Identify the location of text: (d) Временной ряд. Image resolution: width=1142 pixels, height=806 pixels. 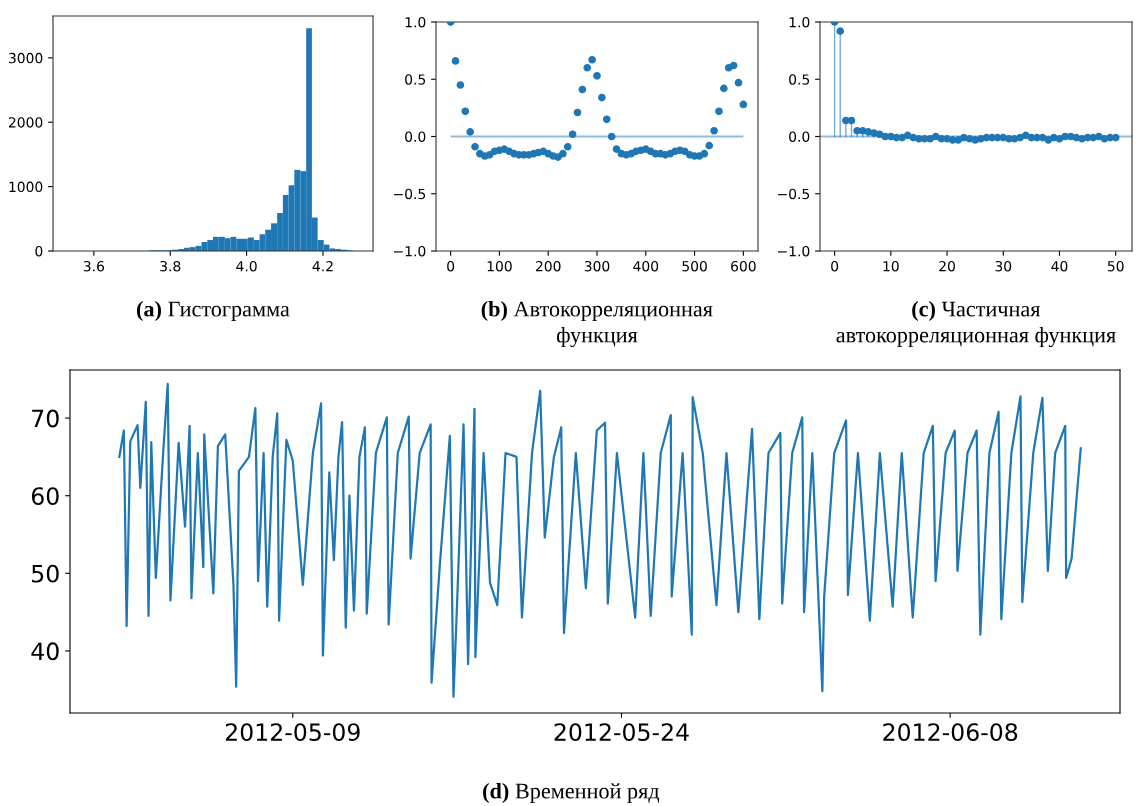
(571, 793).